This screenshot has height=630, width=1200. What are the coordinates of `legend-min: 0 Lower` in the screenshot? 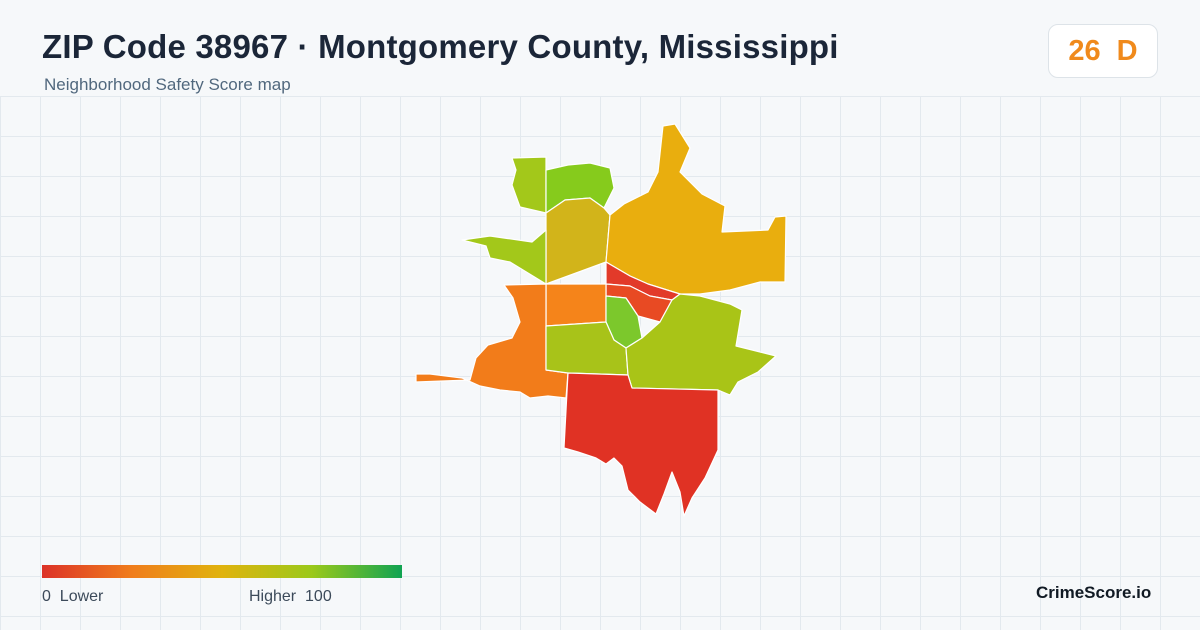 It's located at (72, 597).